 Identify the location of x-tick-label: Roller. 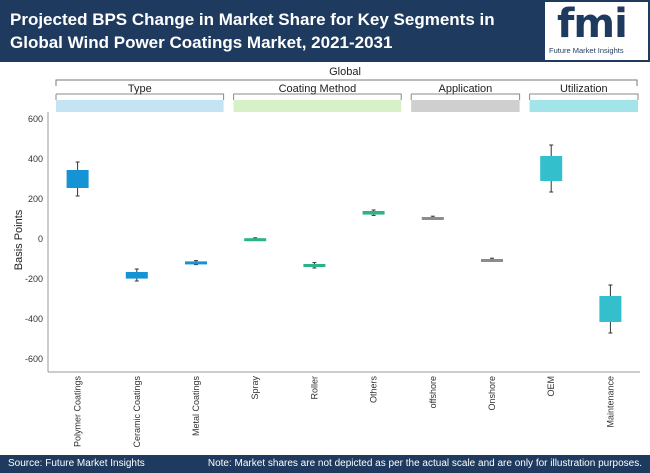
(314, 388).